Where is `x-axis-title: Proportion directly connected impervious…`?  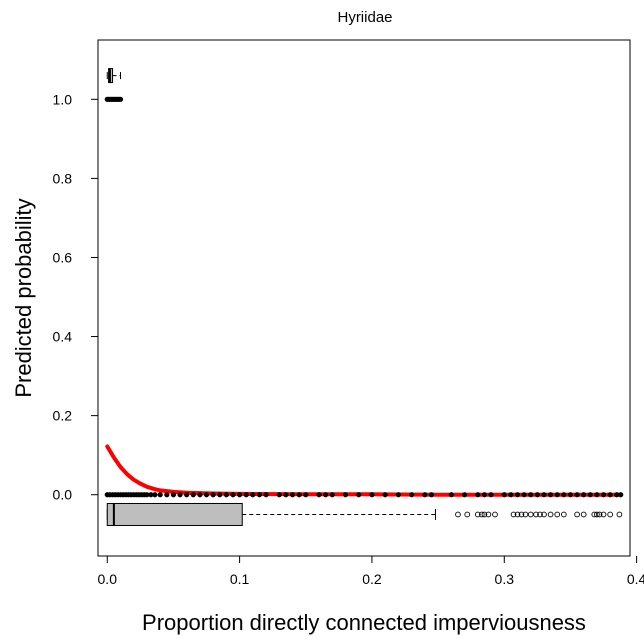
x-axis-title: Proportion directly connected impervious… is located at coordinates (364, 622).